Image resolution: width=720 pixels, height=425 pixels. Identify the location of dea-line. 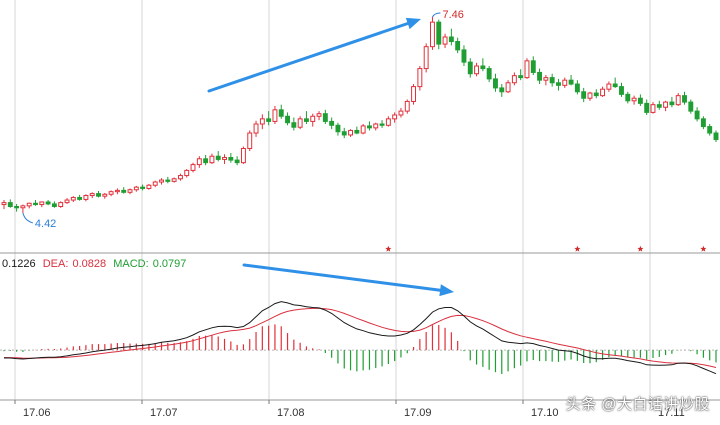
(360, 337).